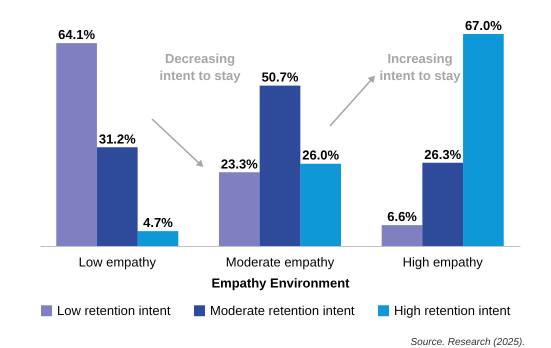 The image size is (551, 348). What do you see at coordinates (114, 310) in the screenshot?
I see `legend-label: Low retention intent` at bounding box center [114, 310].